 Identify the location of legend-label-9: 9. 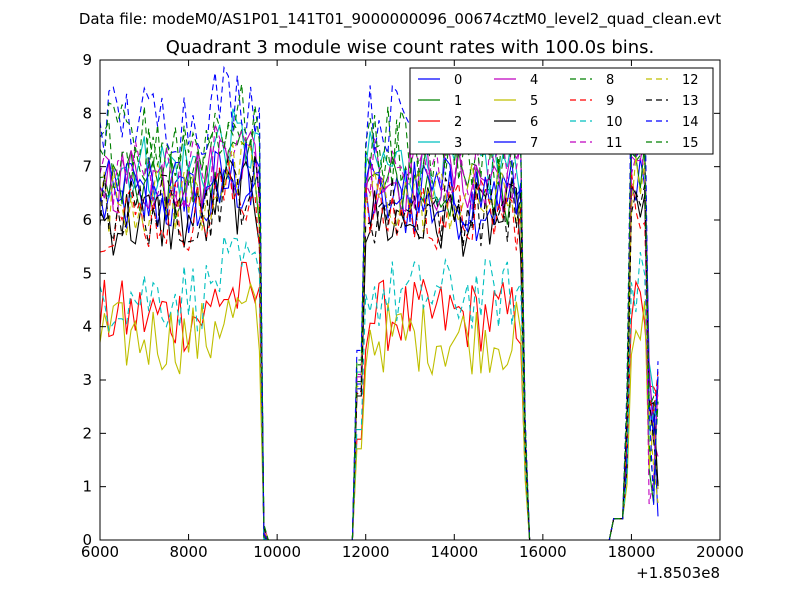
(610, 101).